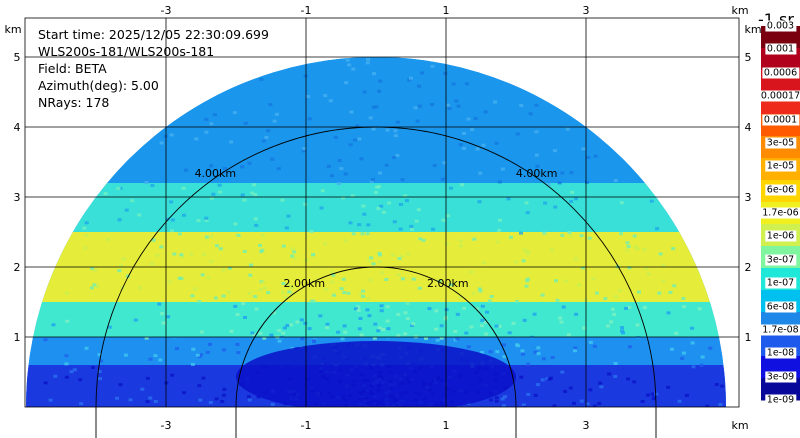 The image size is (800, 438). What do you see at coordinates (780, 377) in the screenshot?
I see `colorbar-label: 3e-09` at bounding box center [780, 377].